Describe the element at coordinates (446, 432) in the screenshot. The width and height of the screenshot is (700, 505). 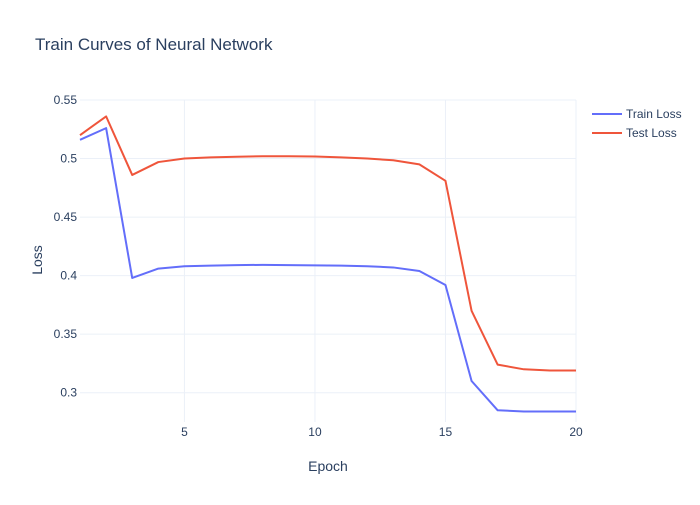
I see `x-tick-label: 15` at that location.